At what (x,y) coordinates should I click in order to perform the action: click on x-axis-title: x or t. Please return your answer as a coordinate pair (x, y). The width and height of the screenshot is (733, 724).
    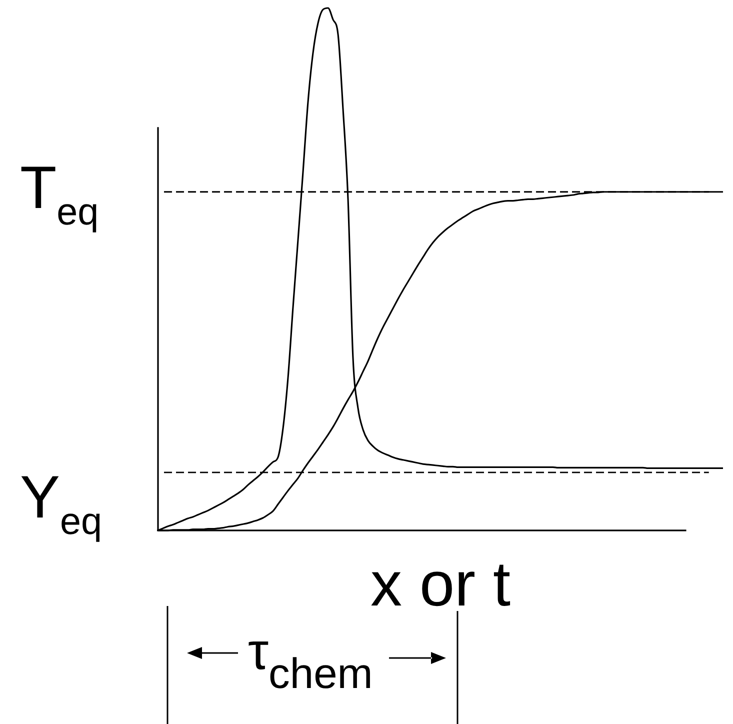
    Looking at the image, I should click on (441, 585).